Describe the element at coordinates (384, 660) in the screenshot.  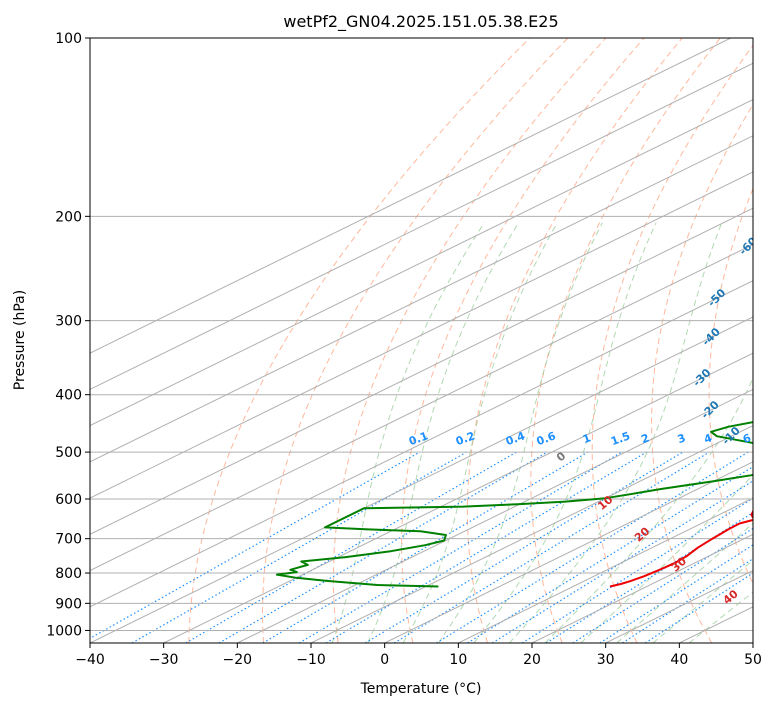
I see `x-tick-label: 0` at that location.